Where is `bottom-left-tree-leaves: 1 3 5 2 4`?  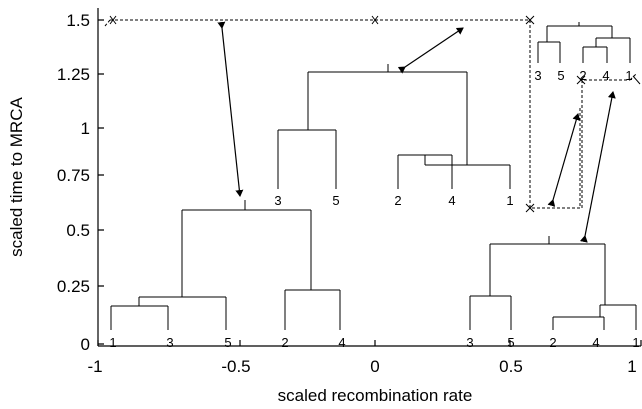
bottom-left-tree-leaves: 1 3 5 2 4 is located at coordinates (227, 342).